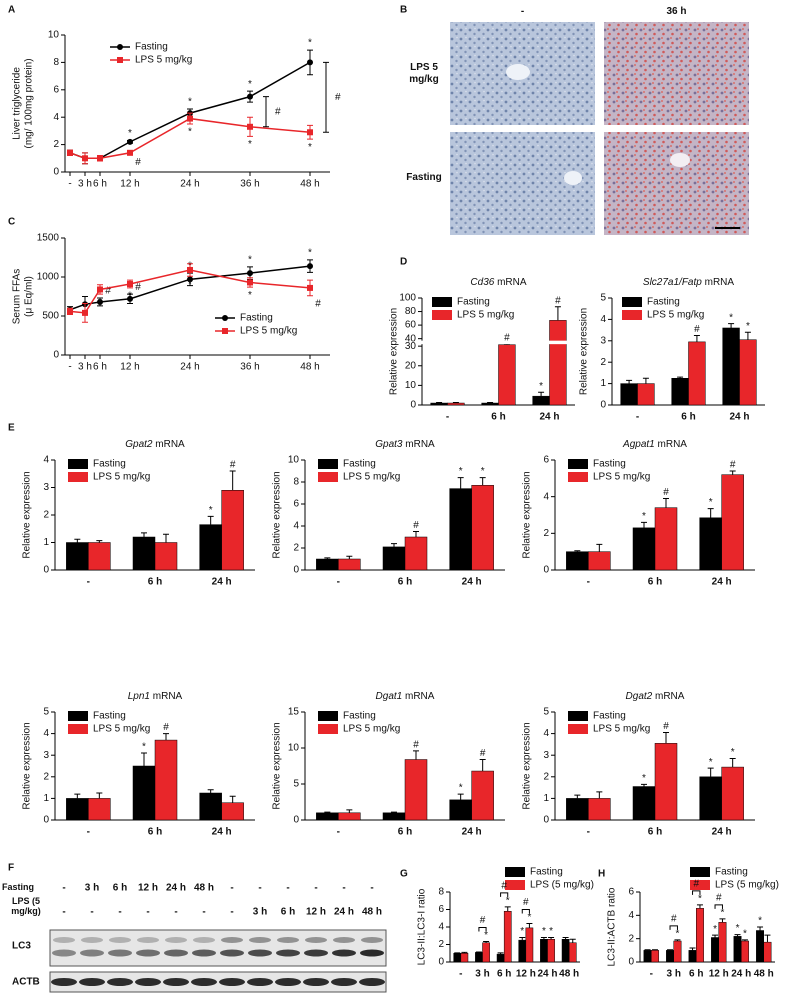 The width and height of the screenshot is (791, 998). What do you see at coordinates (546, 755) in the screenshot?
I see `y-tick-label: 3` at bounding box center [546, 755].